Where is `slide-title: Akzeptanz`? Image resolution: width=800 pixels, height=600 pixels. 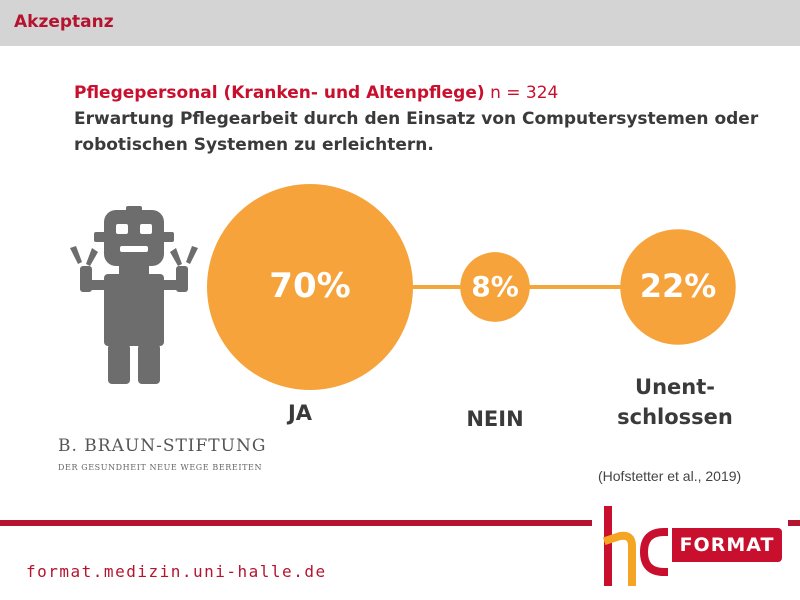 slide-title: Akzeptanz is located at coordinates (64, 22).